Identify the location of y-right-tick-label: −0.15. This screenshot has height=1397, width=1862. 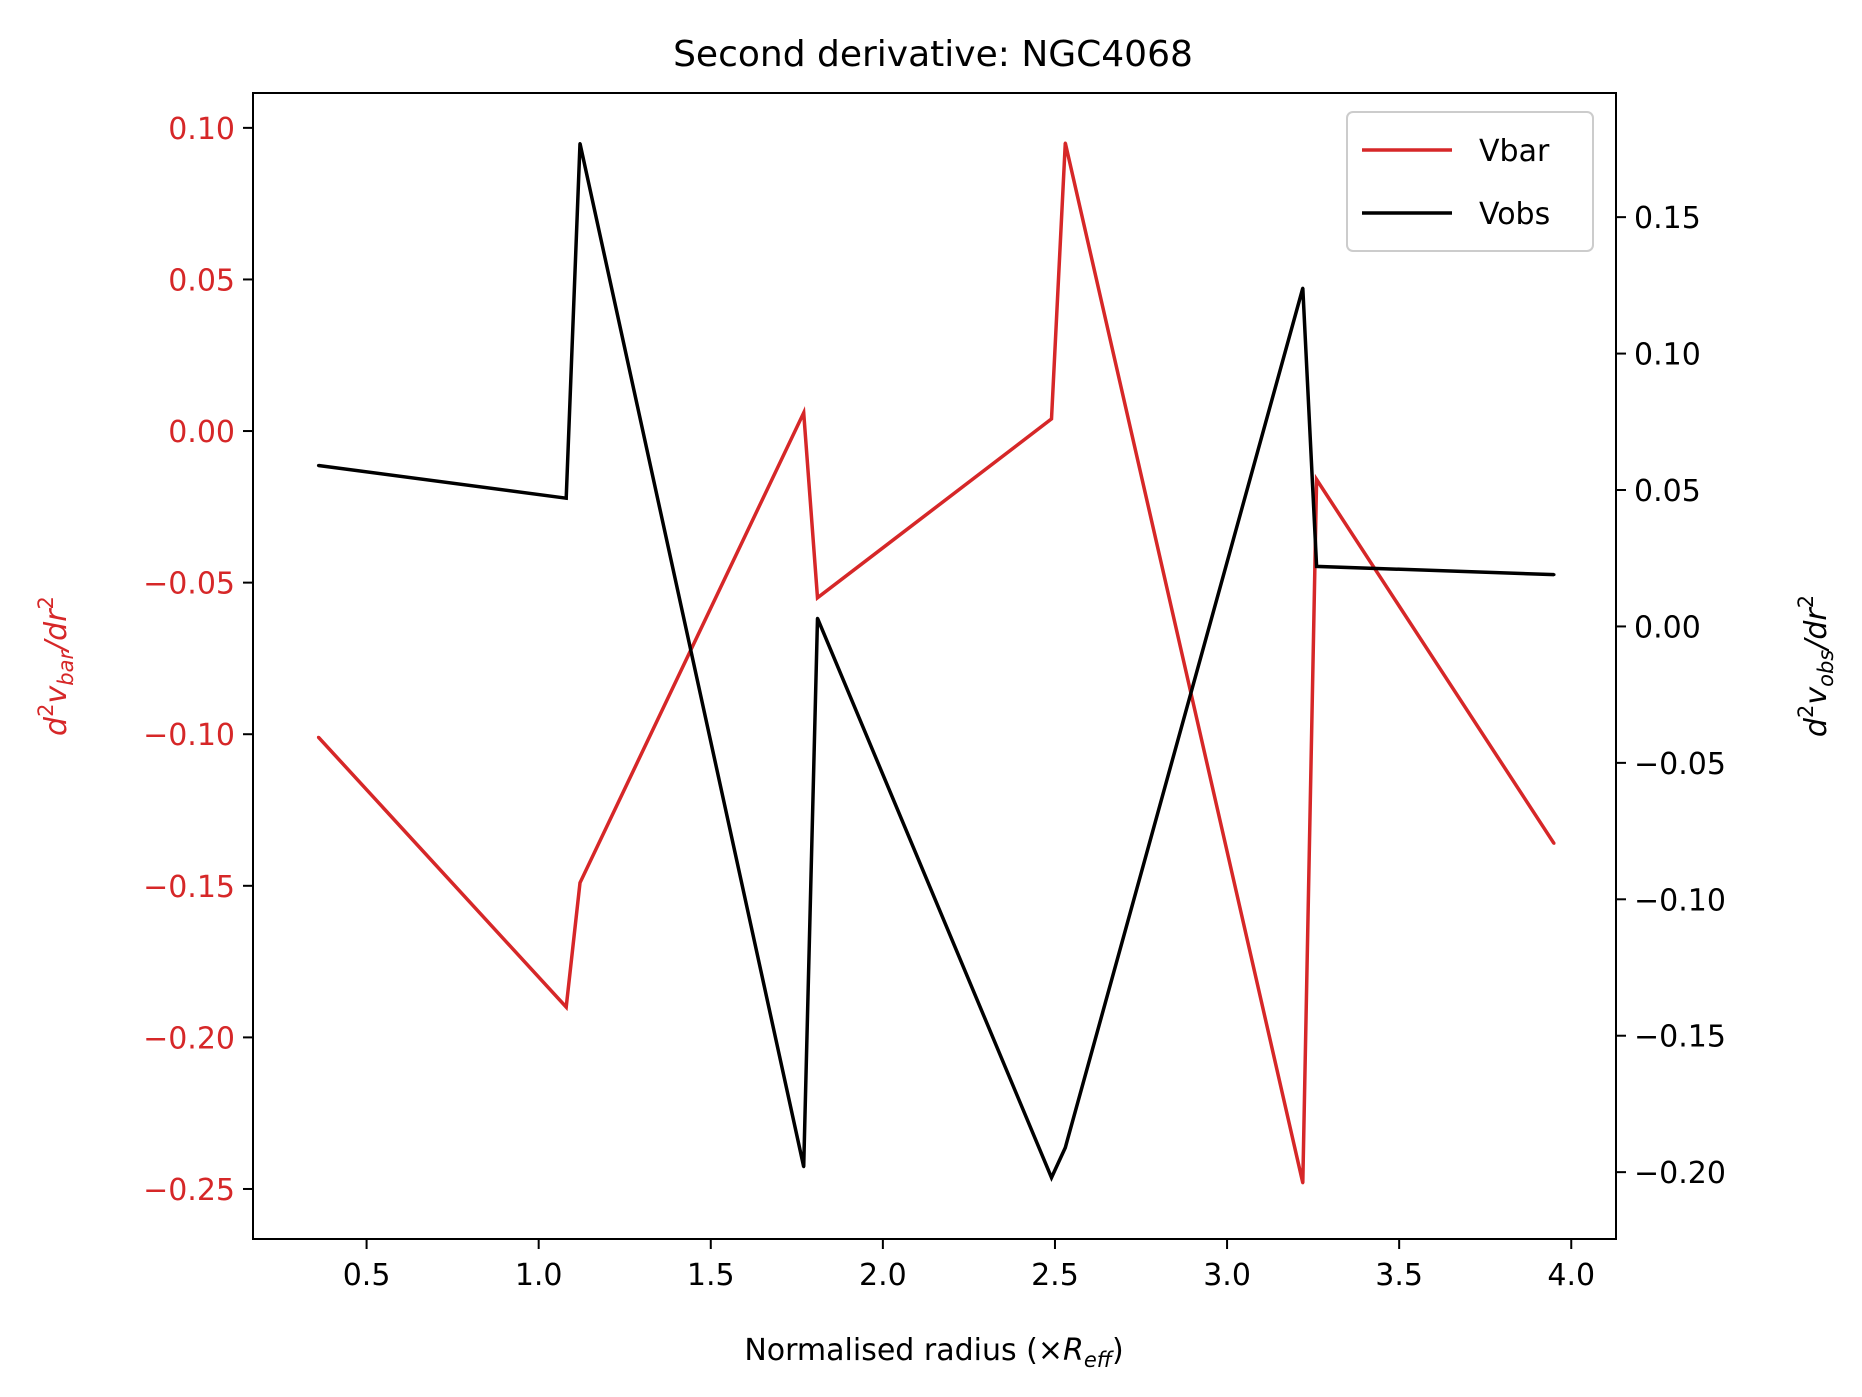
(1680, 1037).